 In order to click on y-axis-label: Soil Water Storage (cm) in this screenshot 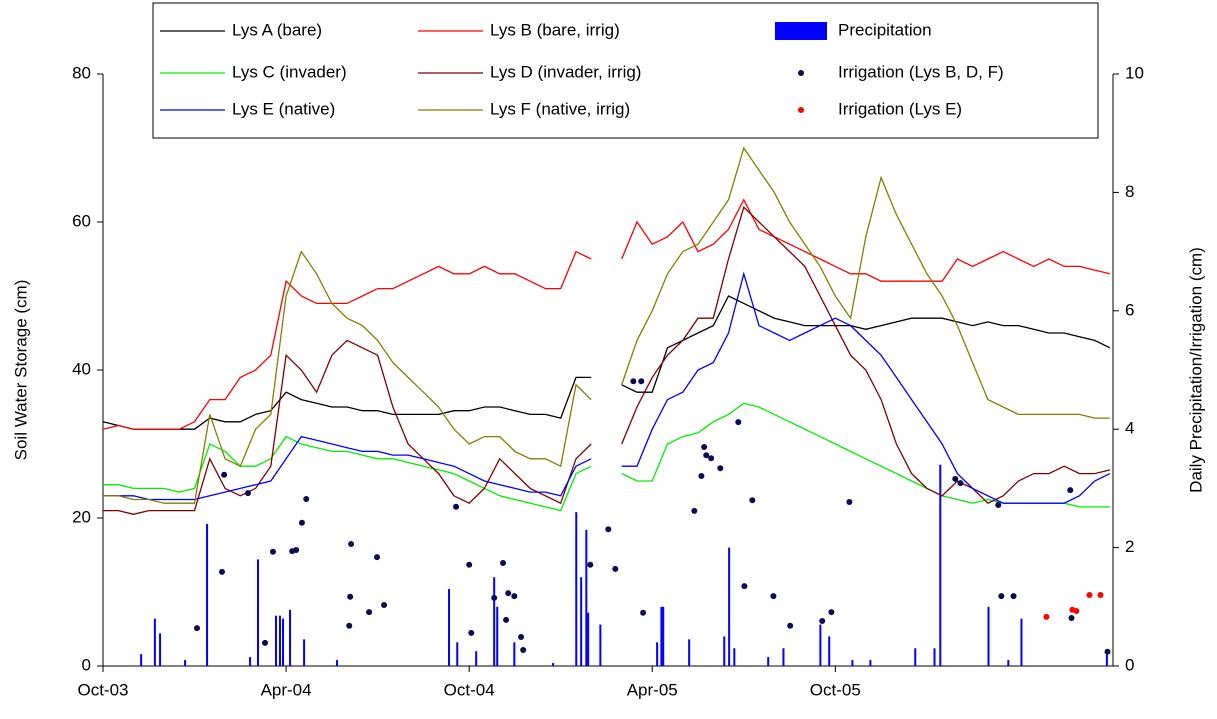, I will do `click(20, 370)`.